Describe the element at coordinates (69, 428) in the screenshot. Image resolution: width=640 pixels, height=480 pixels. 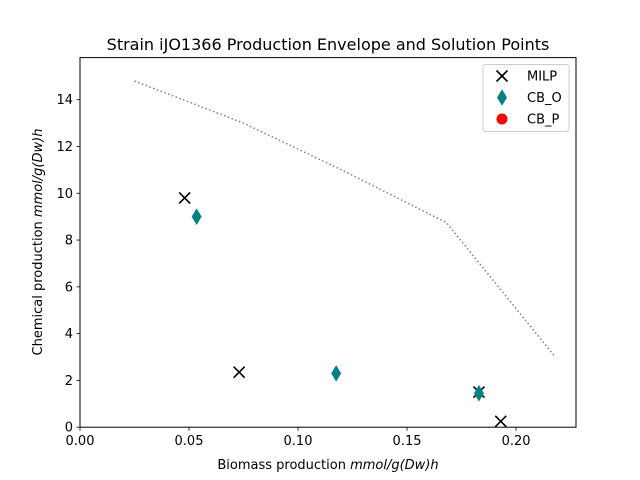
I see `y-tick-label: 0` at that location.